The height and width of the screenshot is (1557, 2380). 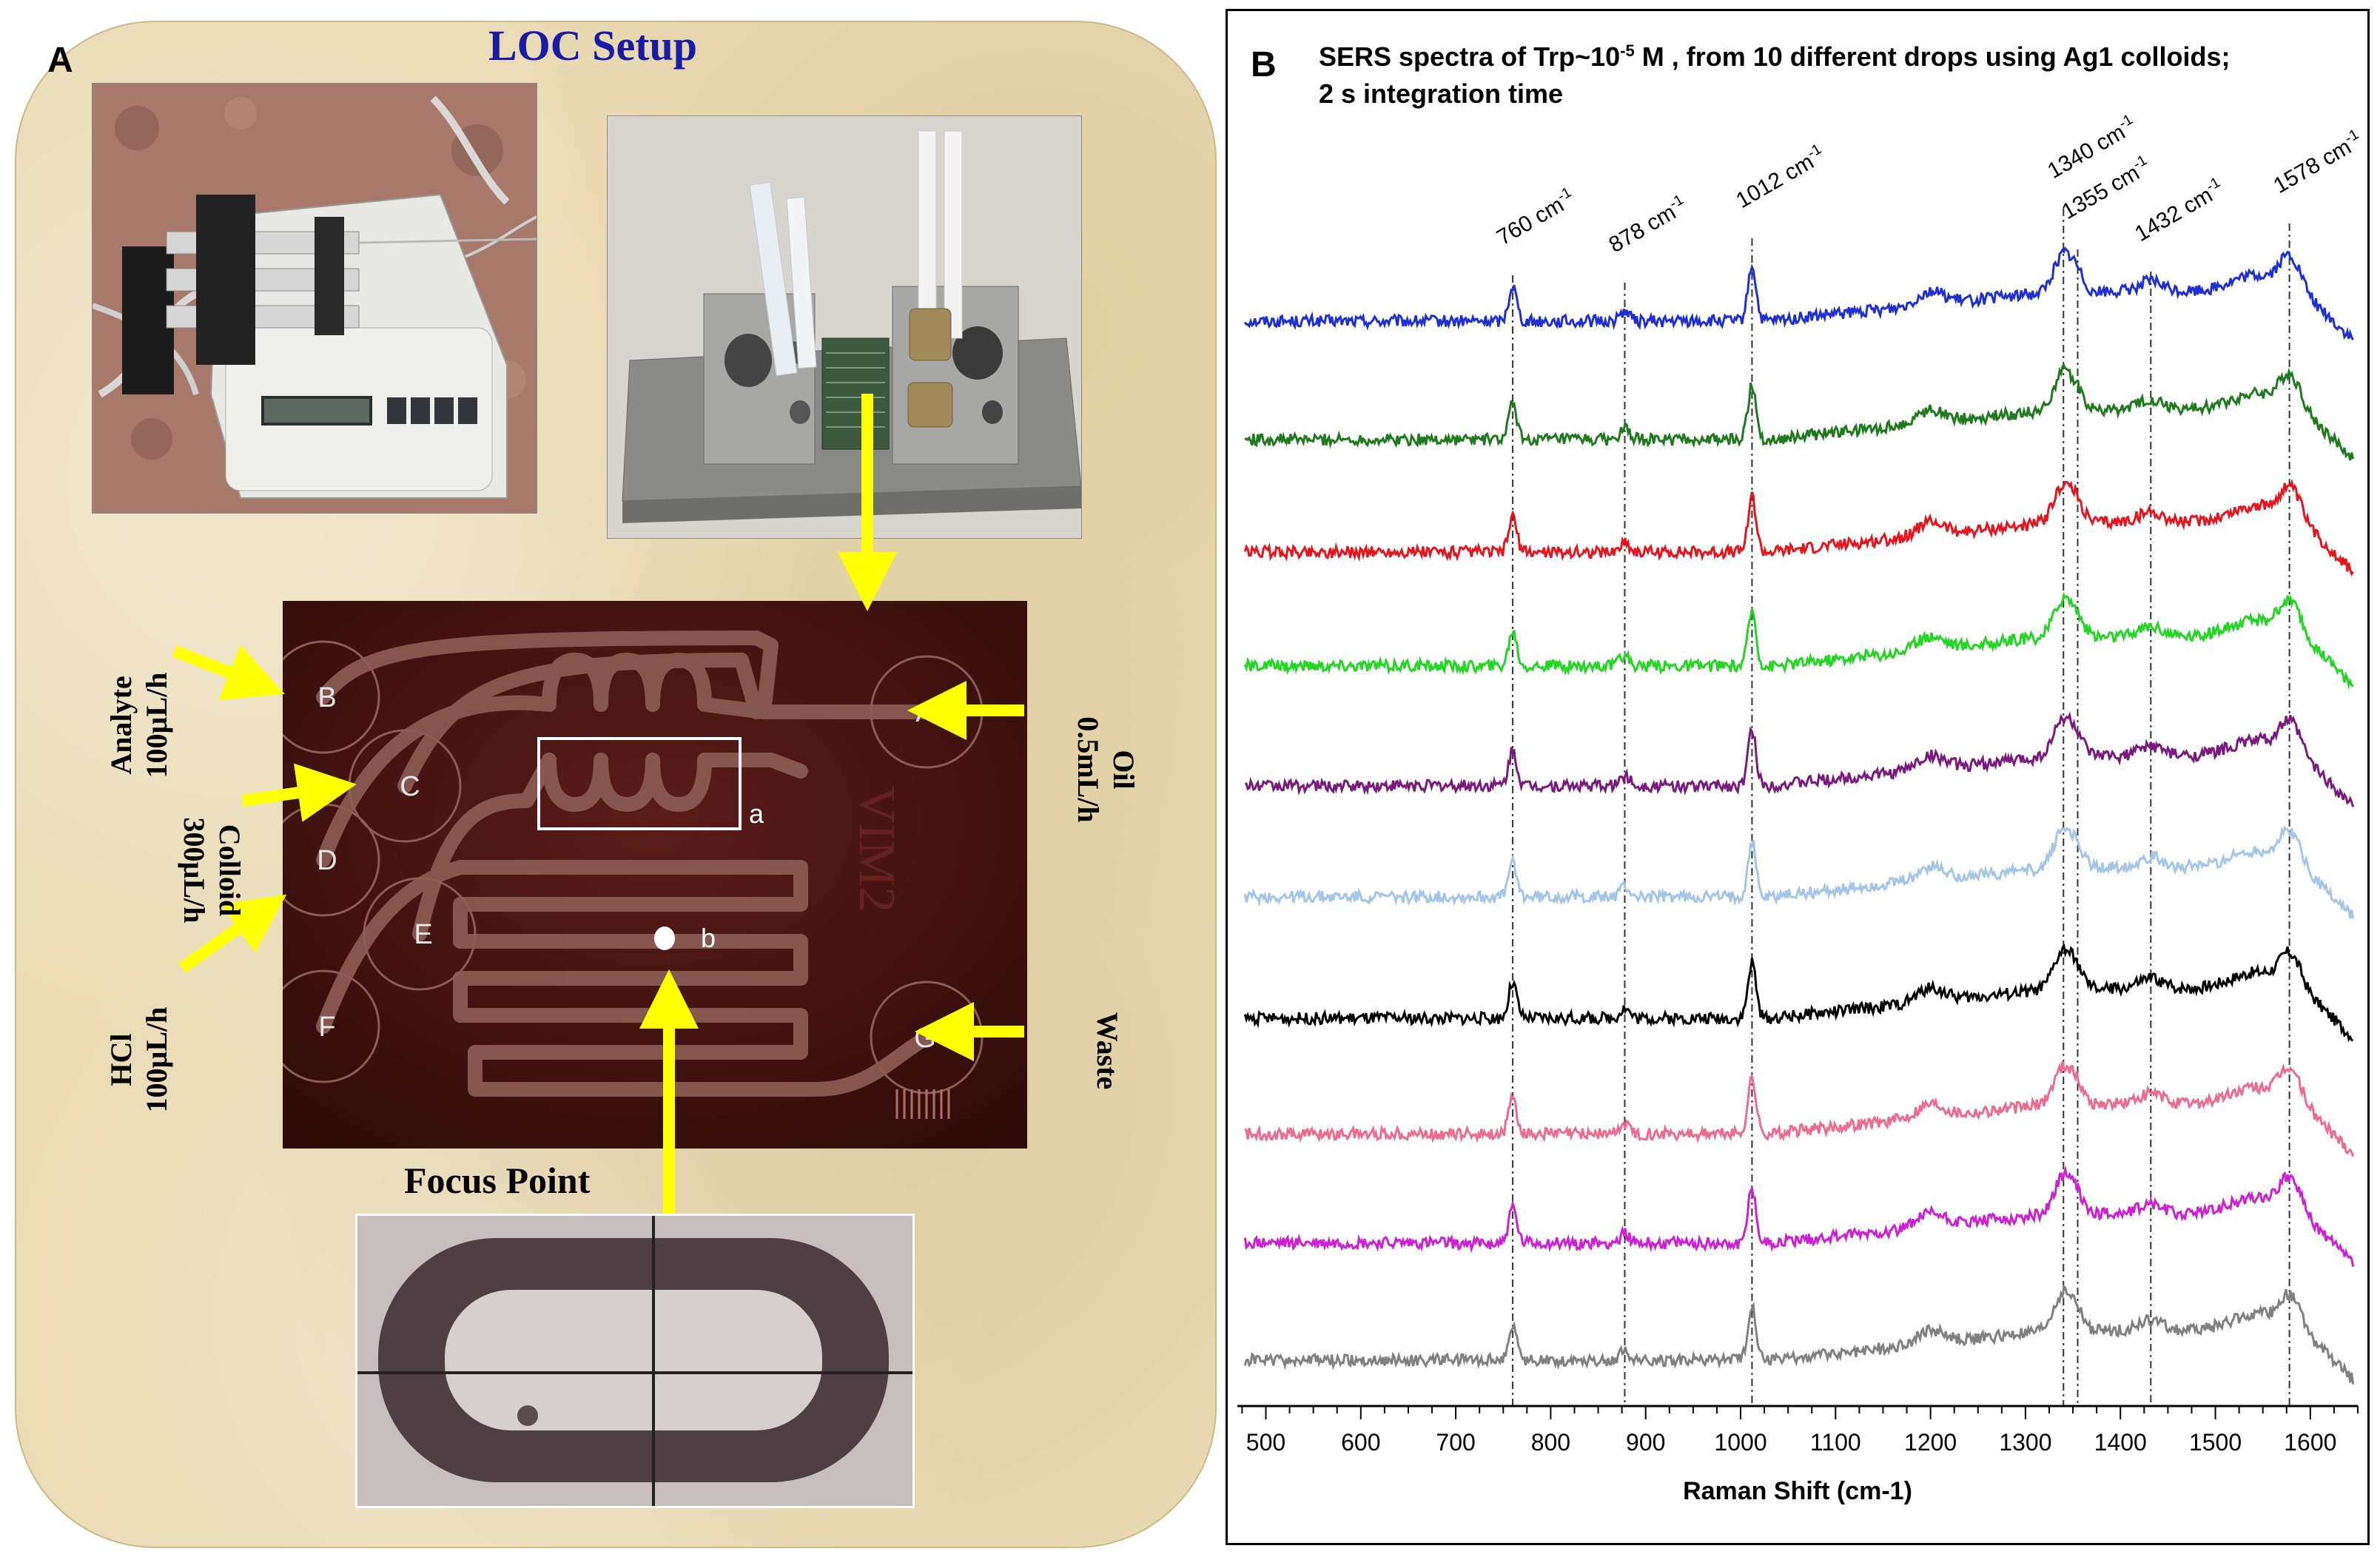 What do you see at coordinates (2120, 1442) in the screenshot?
I see `x-tick-label: 1400` at bounding box center [2120, 1442].